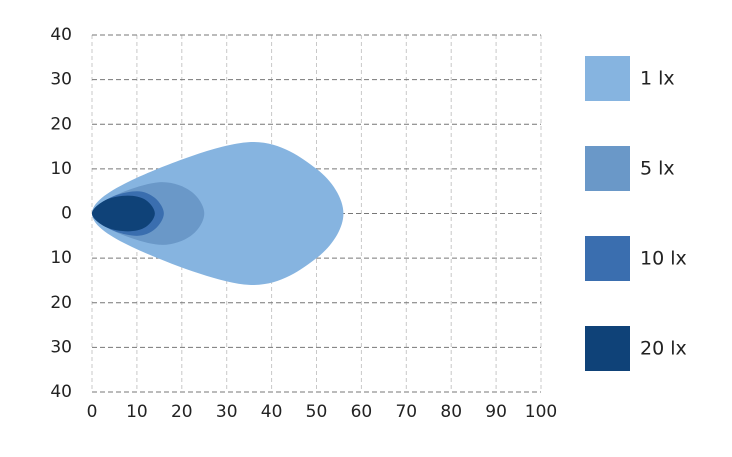 This screenshot has height=457, width=732. Describe the element at coordinates (541, 412) in the screenshot. I see `x-tick-label: 100` at that location.